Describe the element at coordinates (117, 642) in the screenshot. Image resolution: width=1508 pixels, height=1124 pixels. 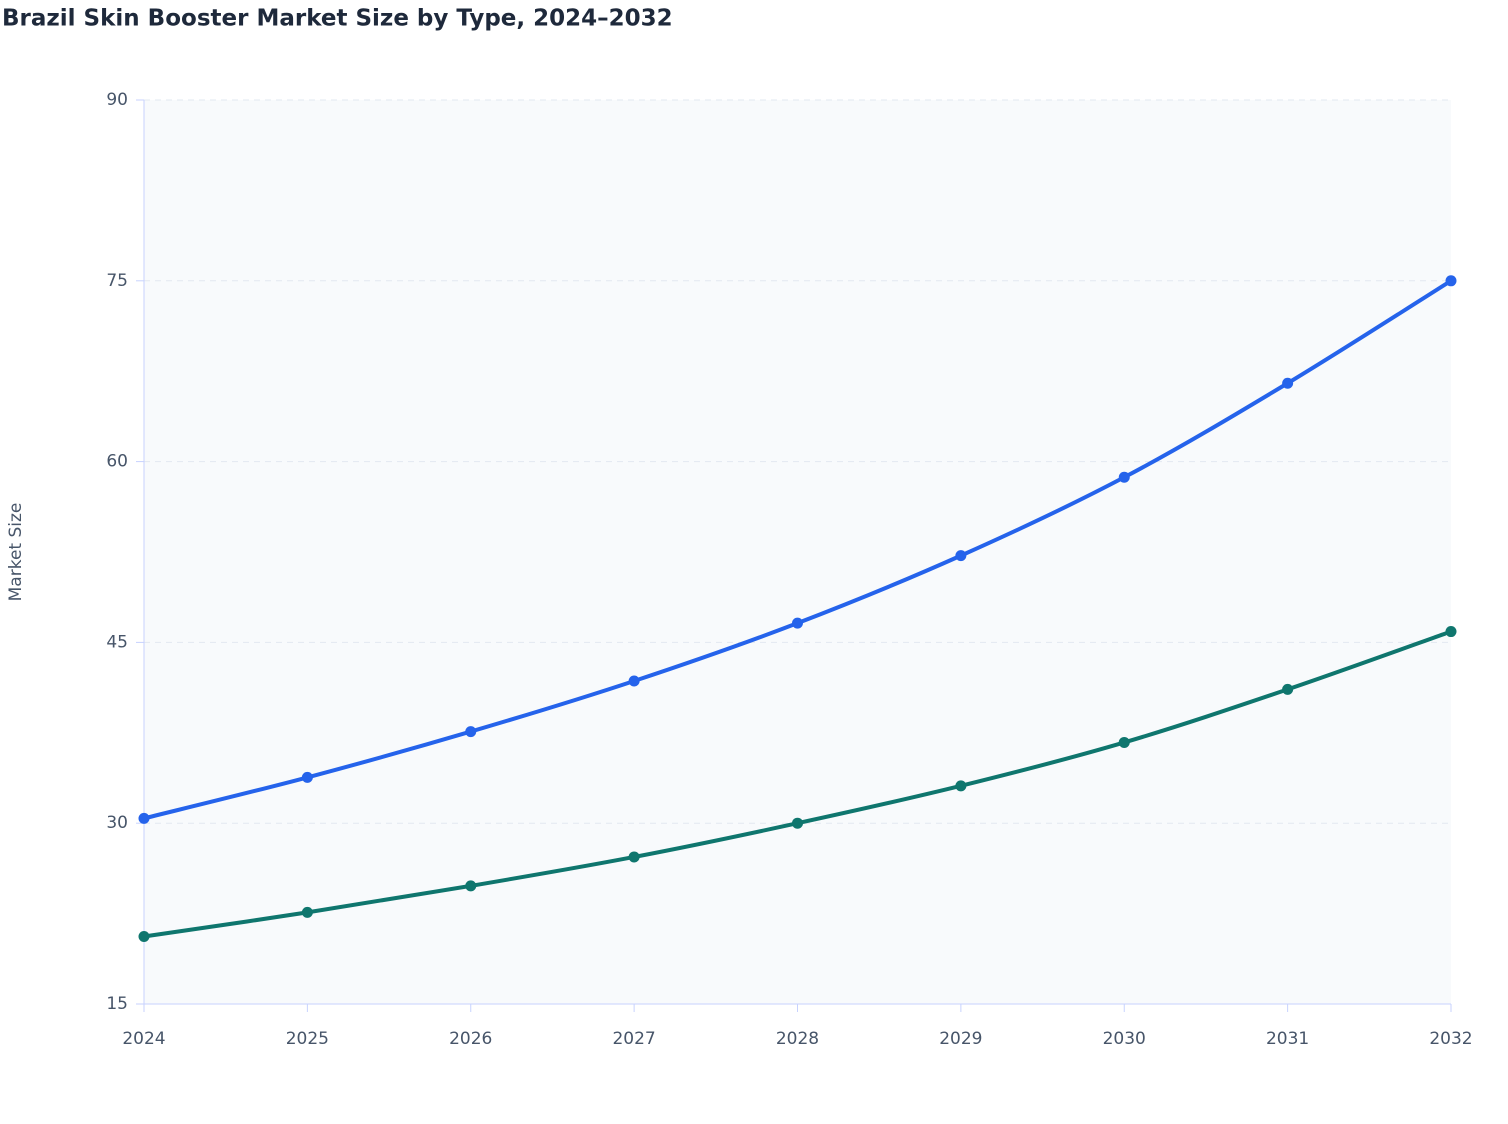
I see `y-tick-label: 45` at that location.